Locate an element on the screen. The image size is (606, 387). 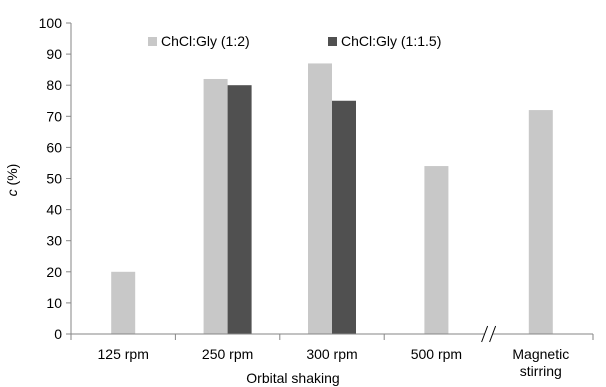
legend-label: ChCl:Gly (1:2) is located at coordinates (205, 41).